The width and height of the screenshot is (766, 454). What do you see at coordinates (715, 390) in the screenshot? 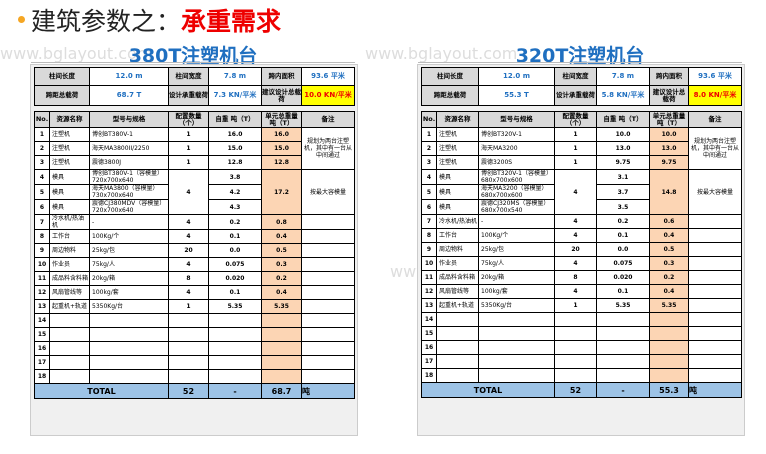
I see `total-unit: 吨` at bounding box center [715, 390].